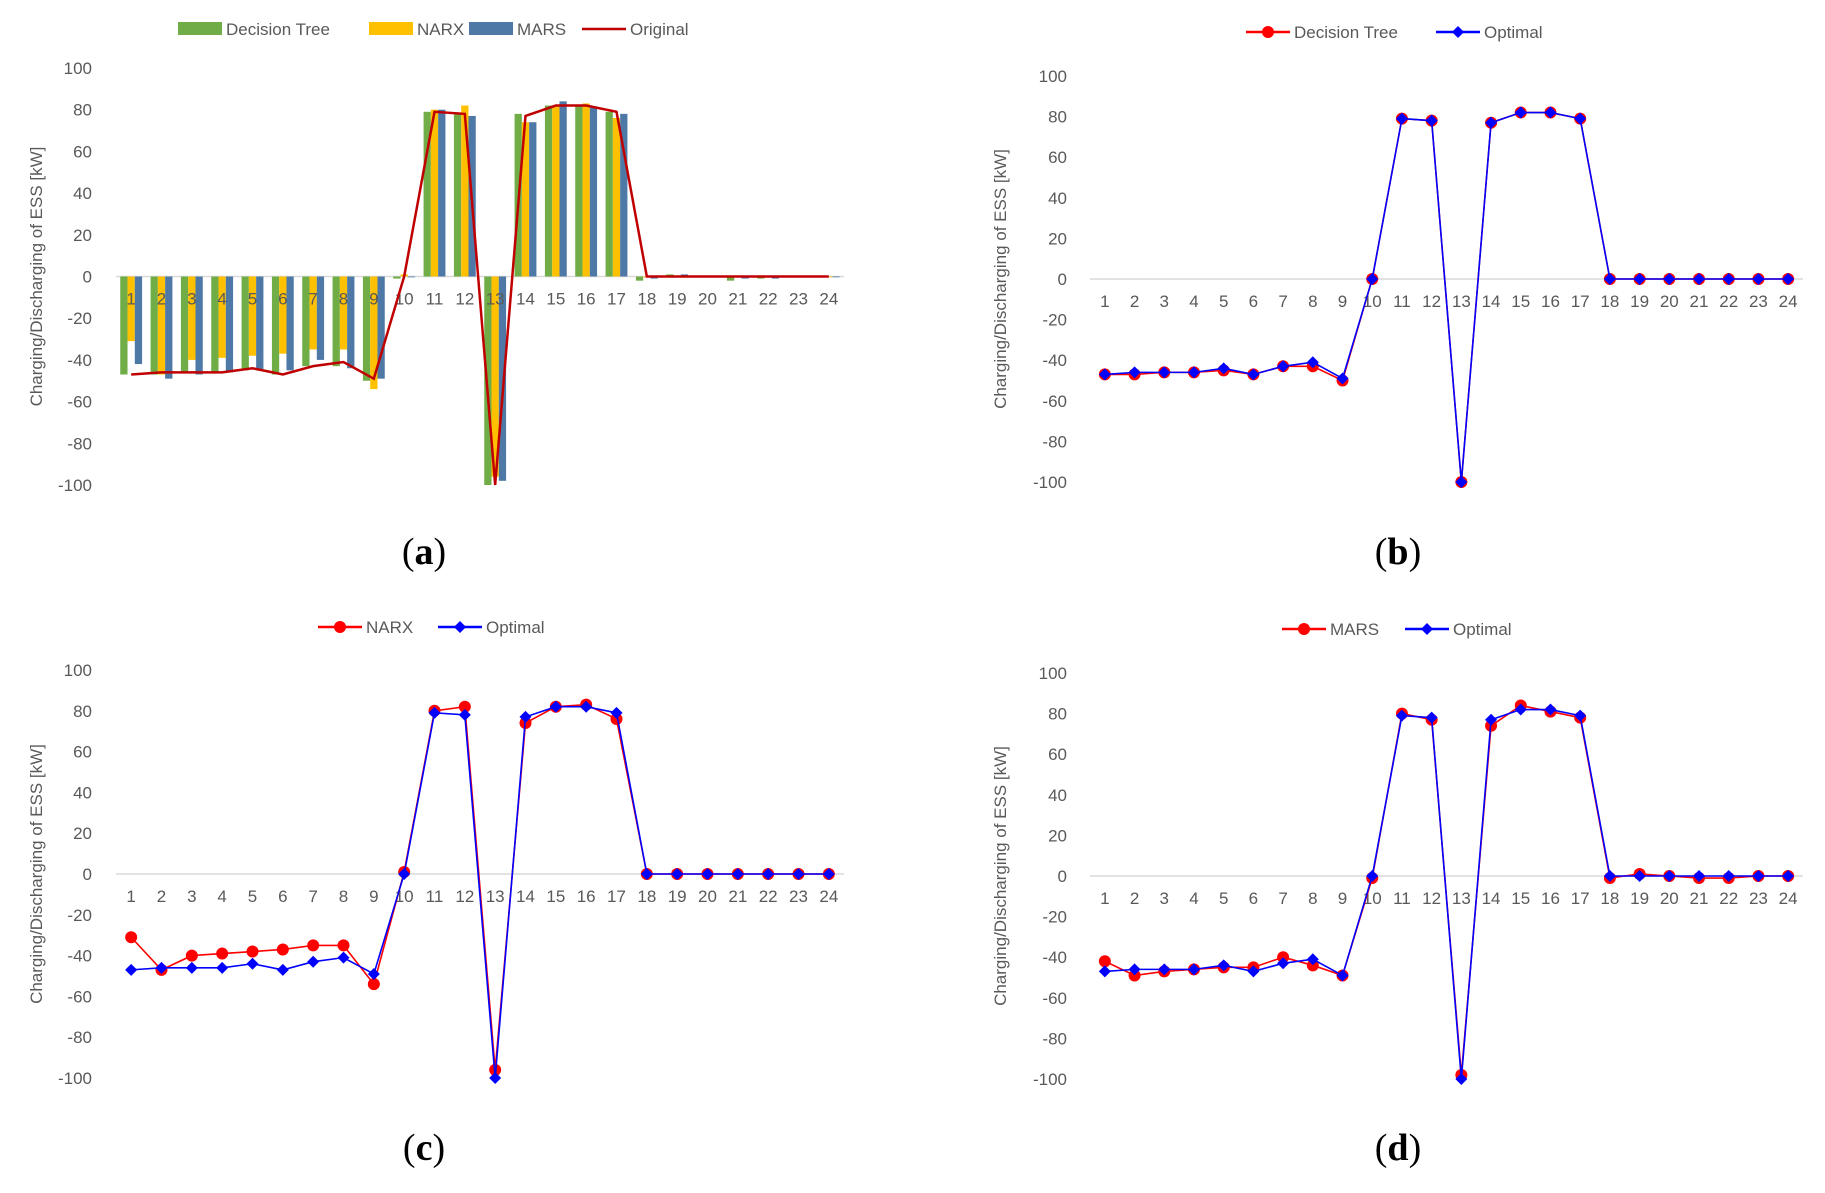 The height and width of the screenshot is (1193, 1825). Describe the element at coordinates (1057, 117) in the screenshot. I see `y-tick-label: 80` at that location.